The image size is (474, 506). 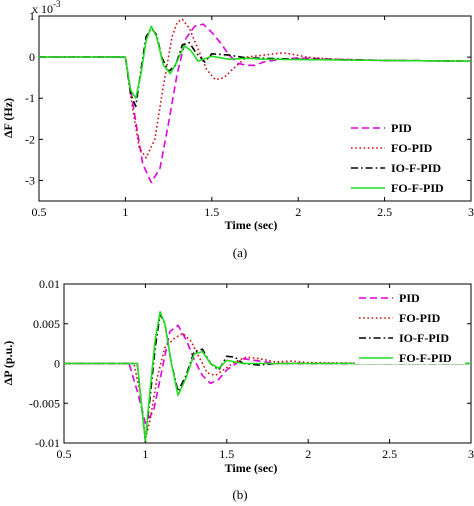 I want to click on chart-a-series-io-f-pid, so click(x=255, y=67).